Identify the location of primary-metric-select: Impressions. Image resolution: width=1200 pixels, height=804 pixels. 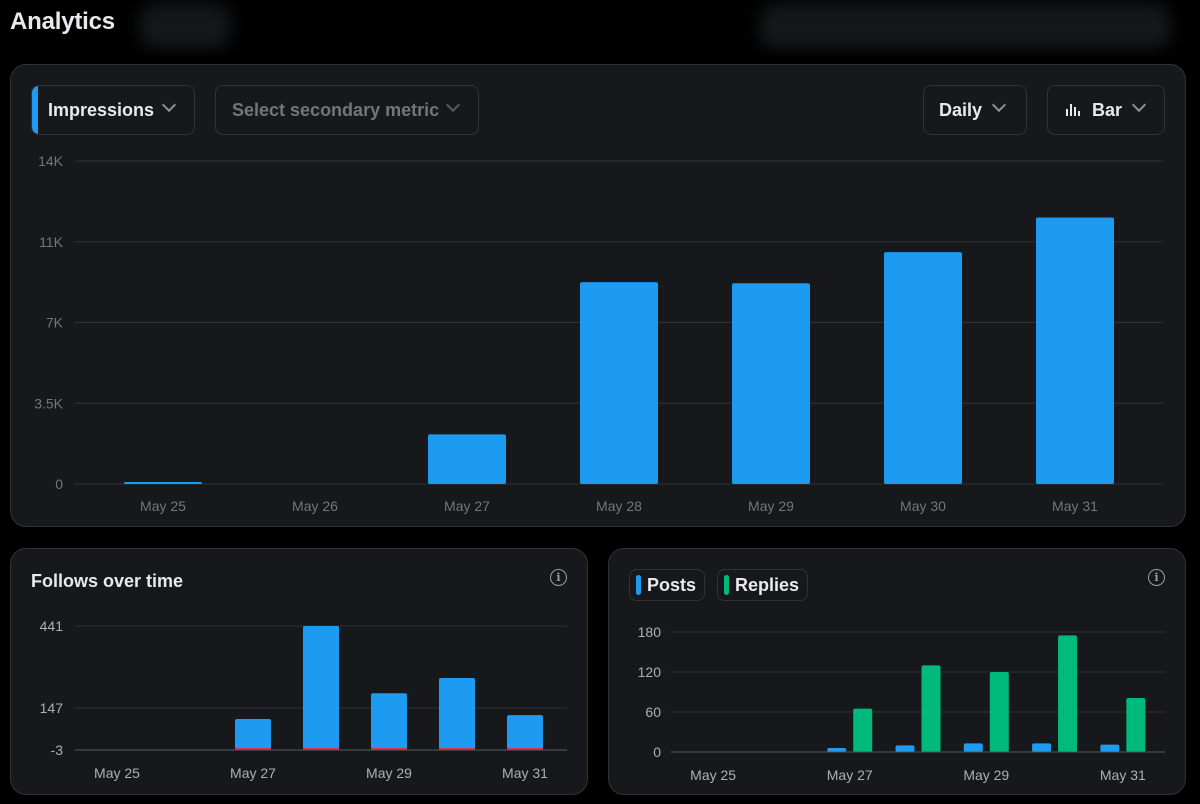
(113, 110).